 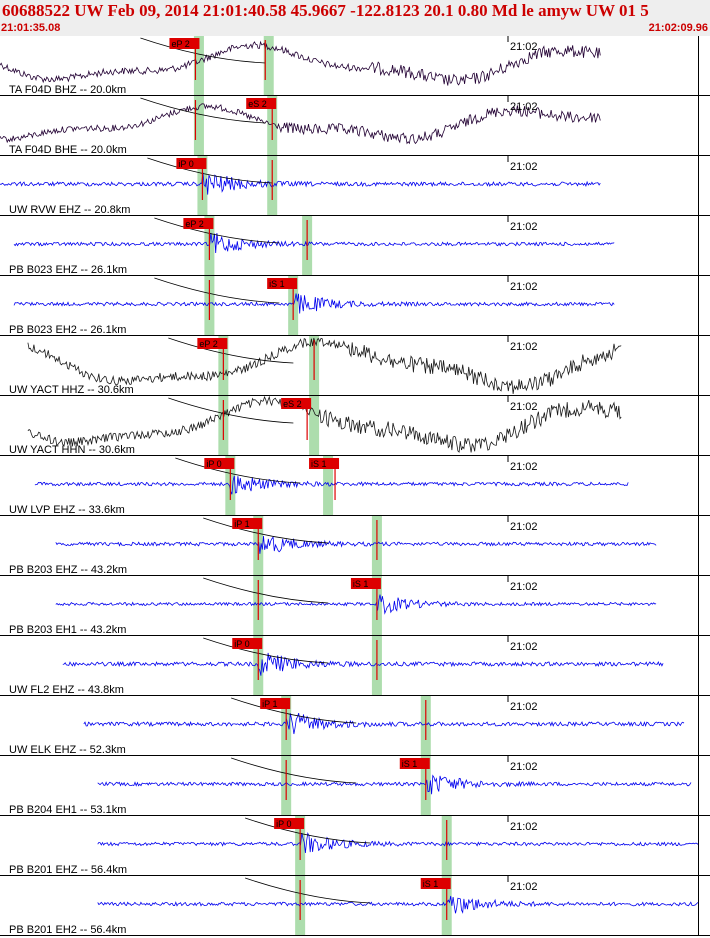 I want to click on trace-panel: iP 1 21:02 UW ELK EHZ -- 52.3km, so click(x=355, y=726).